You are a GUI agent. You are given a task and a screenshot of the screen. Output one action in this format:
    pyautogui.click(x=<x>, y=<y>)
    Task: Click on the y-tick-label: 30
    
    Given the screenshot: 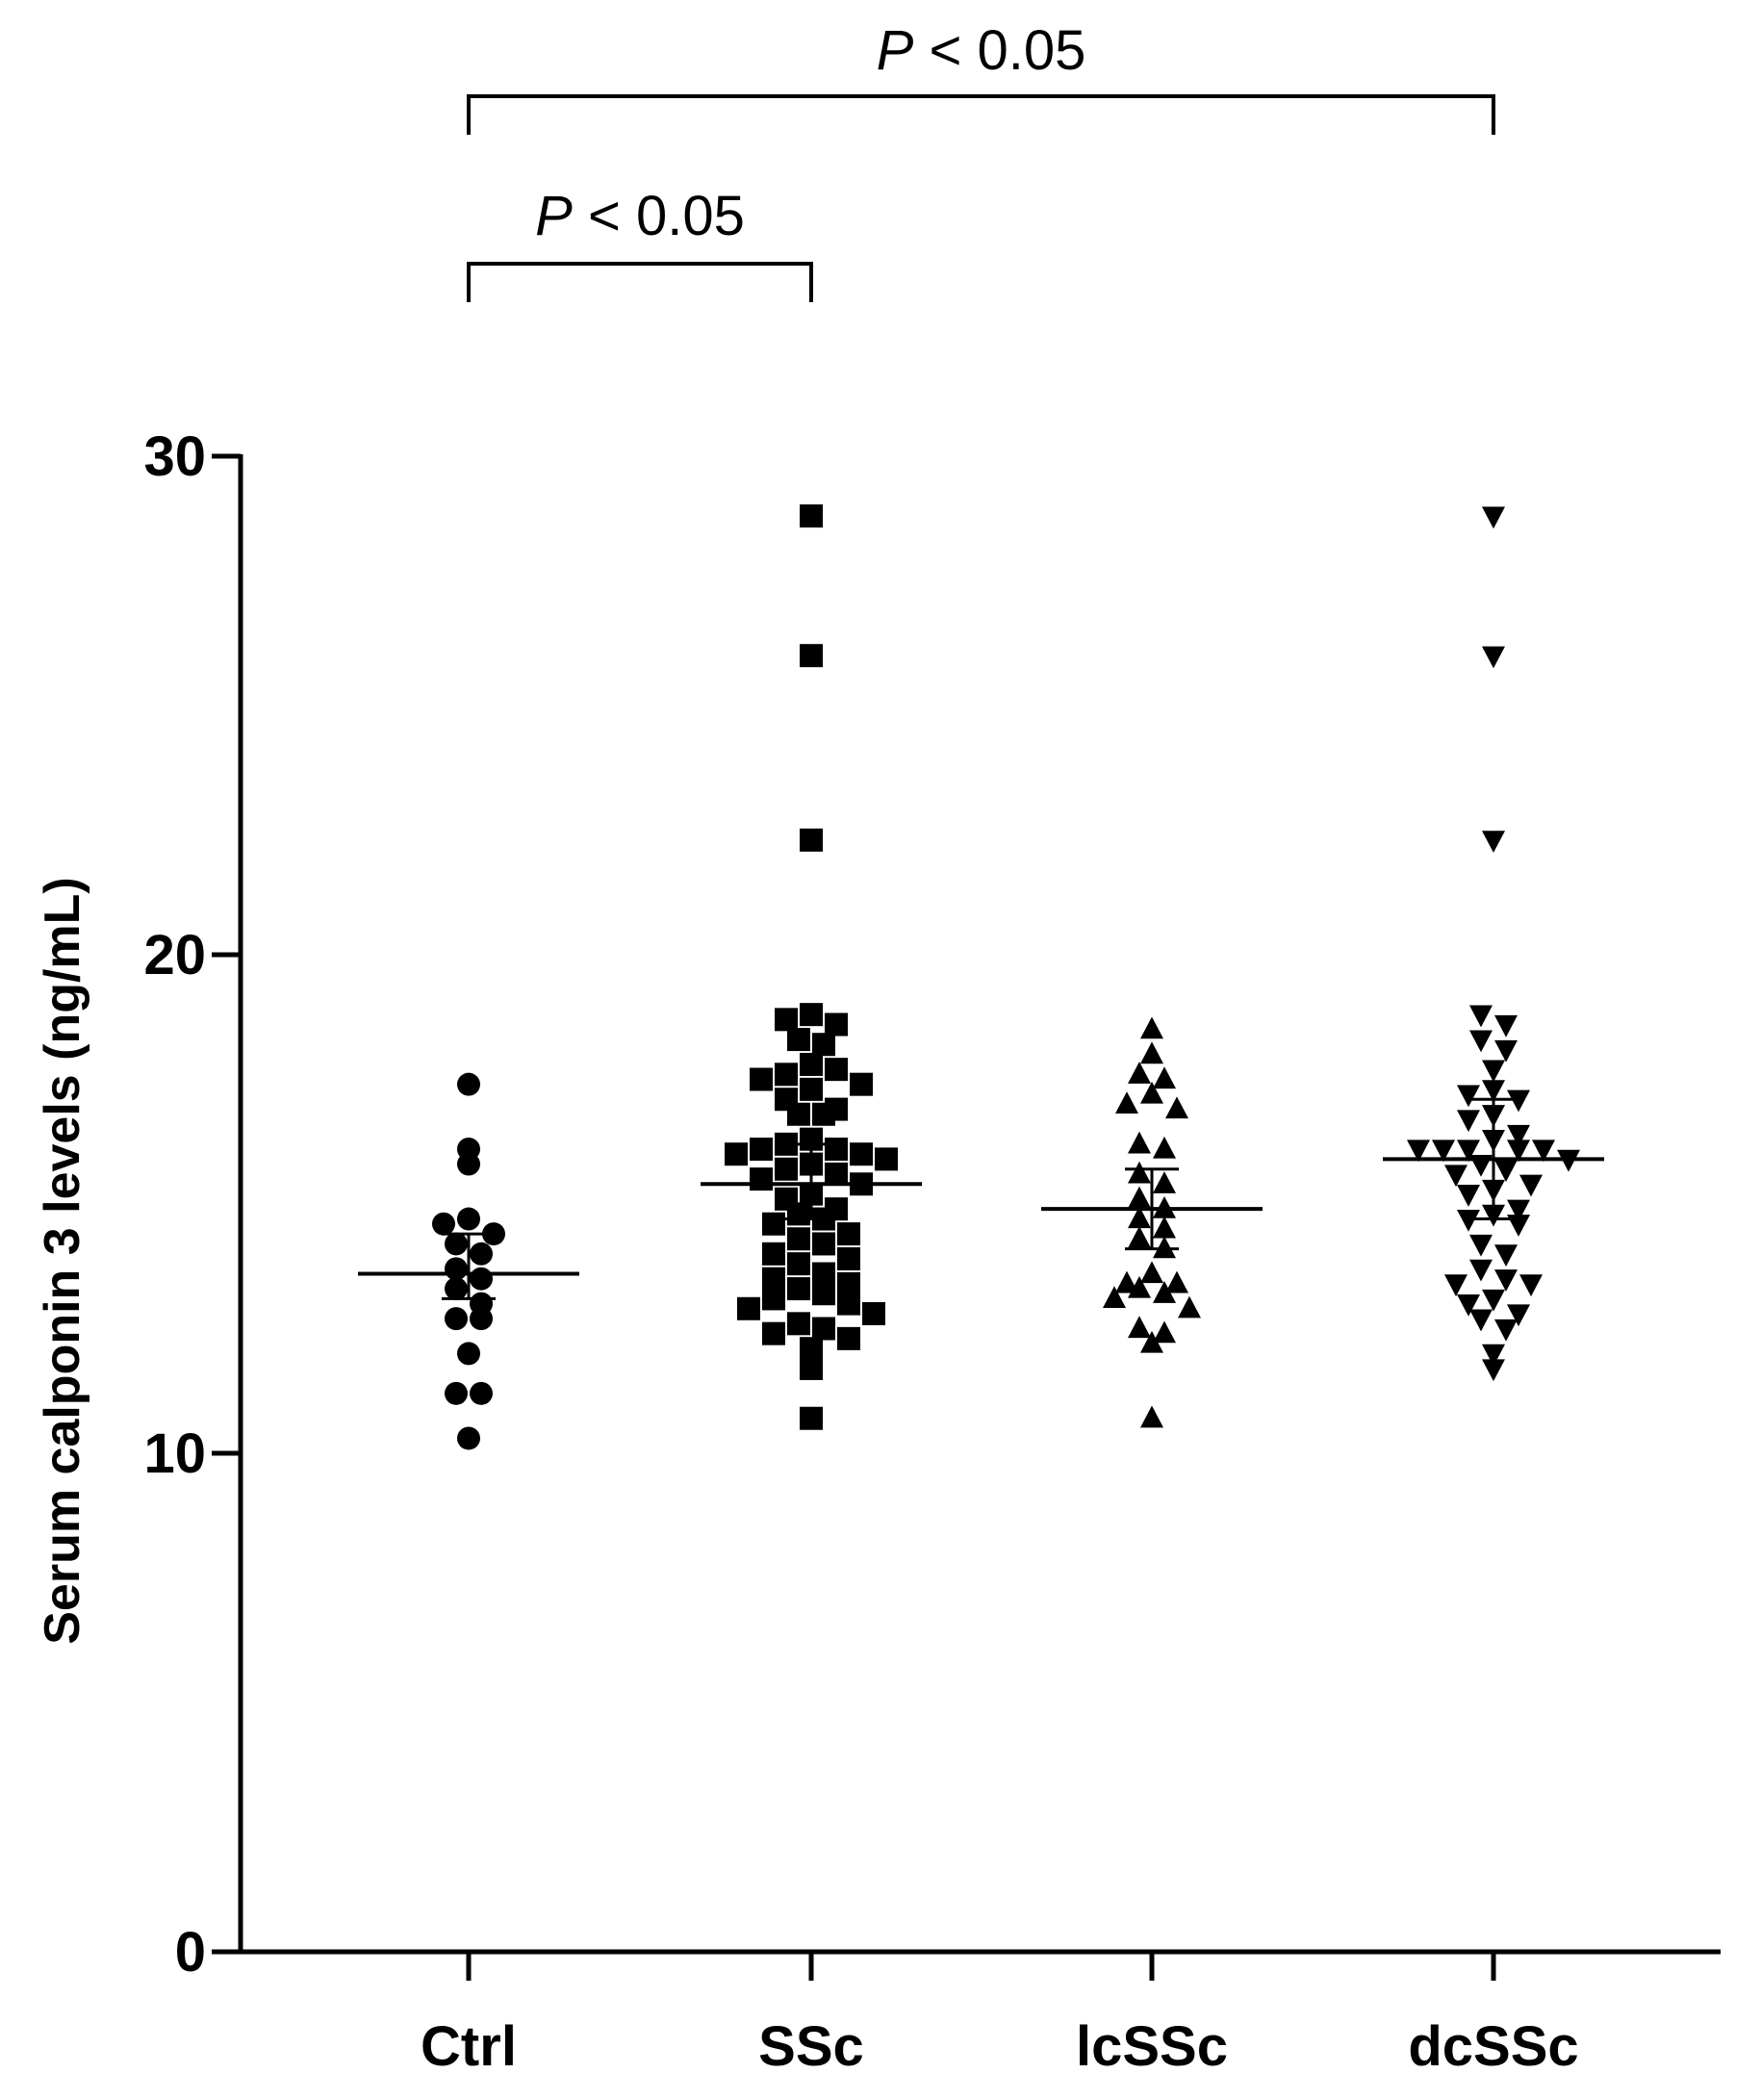 What is the action you would take?
    pyautogui.click(x=174, y=456)
    